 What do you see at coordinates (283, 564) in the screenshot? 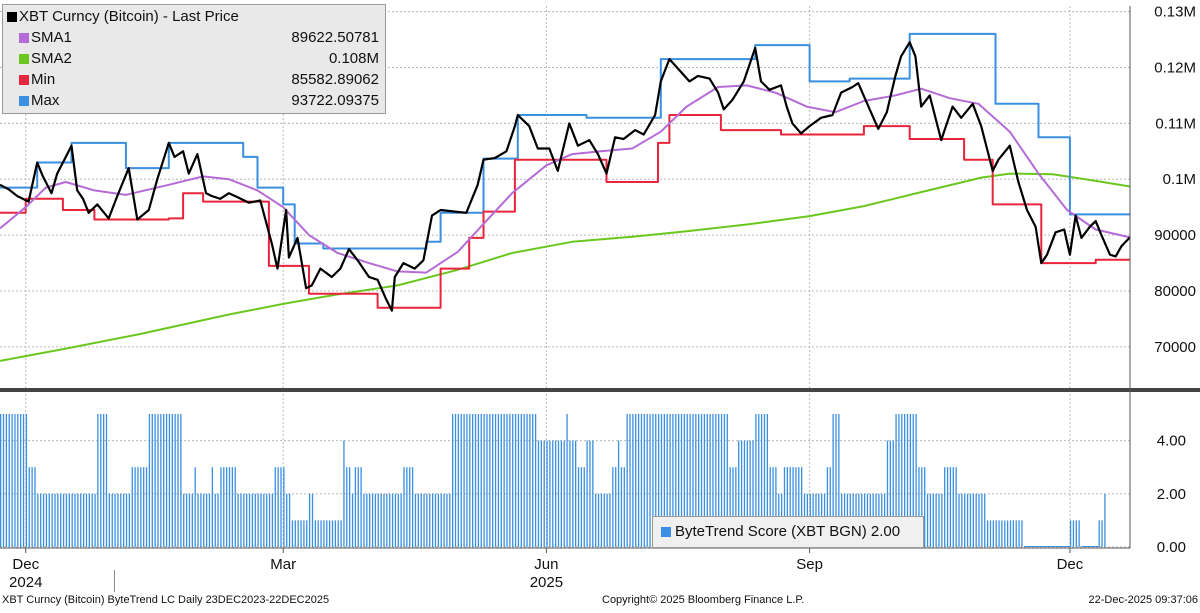
I see `x-month-label: Mar` at bounding box center [283, 564].